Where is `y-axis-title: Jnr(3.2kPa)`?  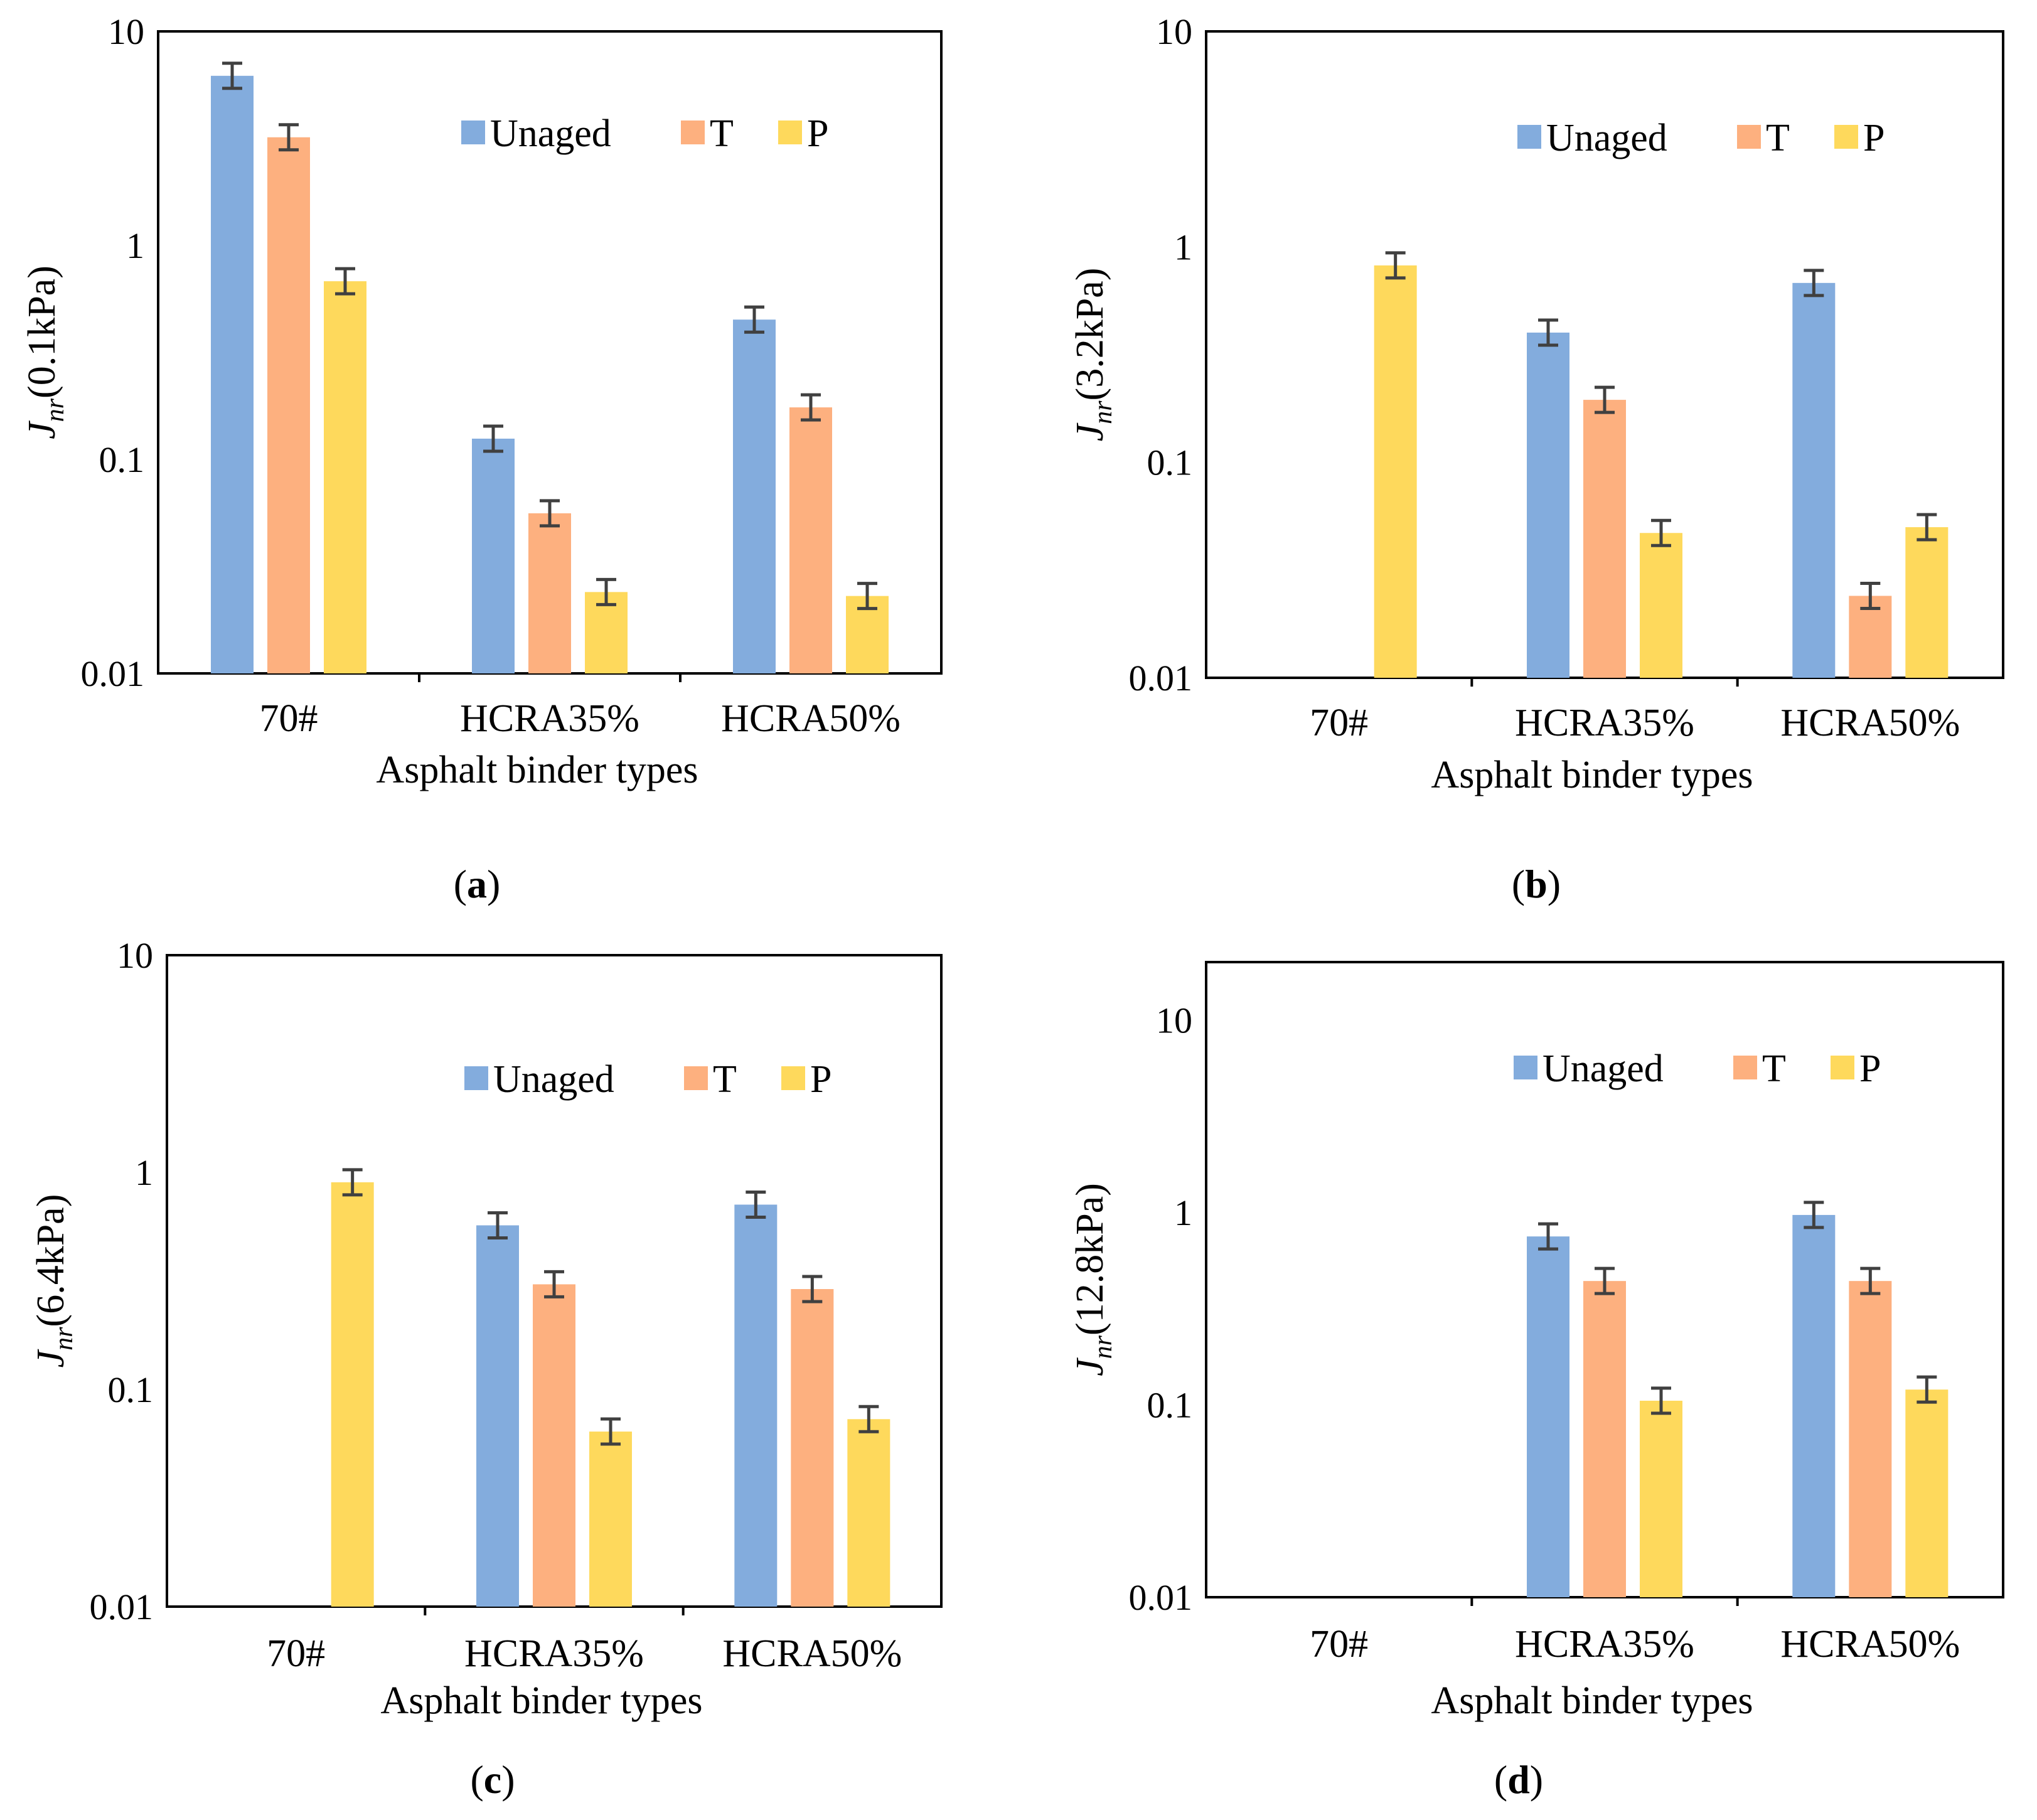
y-axis-title: Jnr(3.2kPa) is located at coordinates (1093, 355).